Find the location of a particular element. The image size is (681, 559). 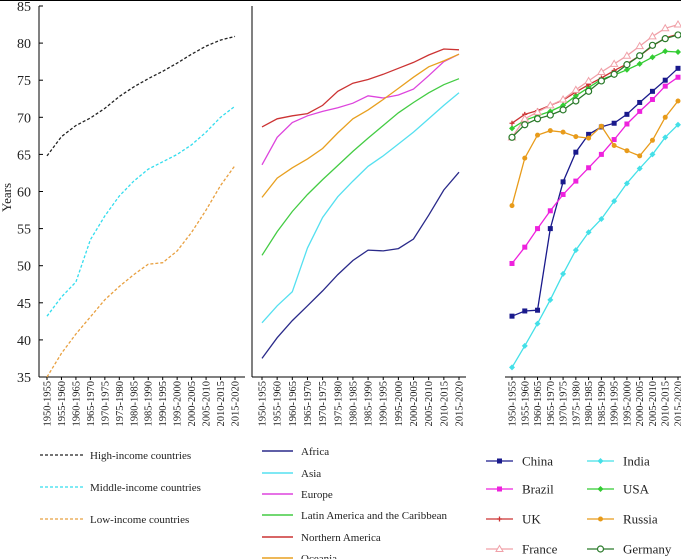

legend-label-europe: Europe is located at coordinates (317, 495).